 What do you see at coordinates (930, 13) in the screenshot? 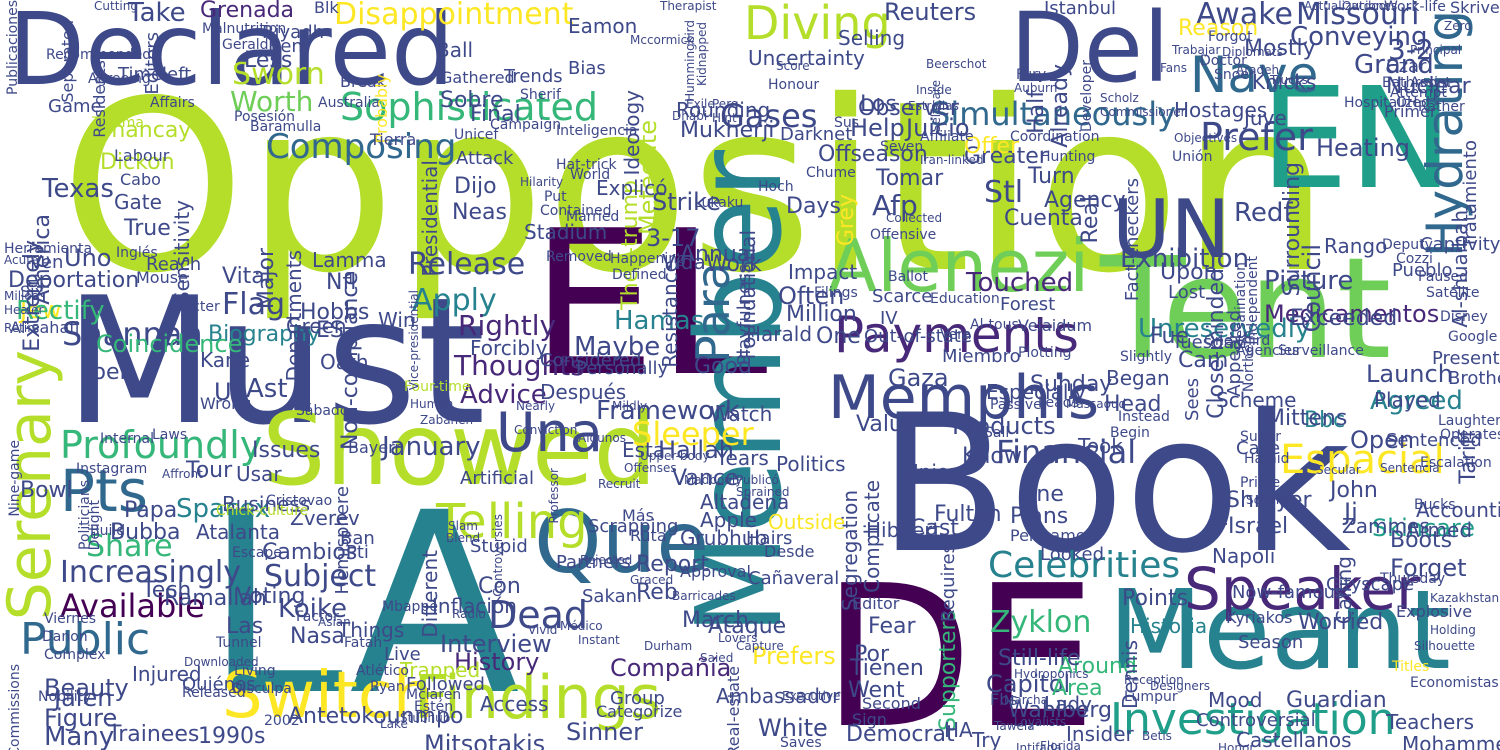
I see `word-reuters: Reuters` at bounding box center [930, 13].